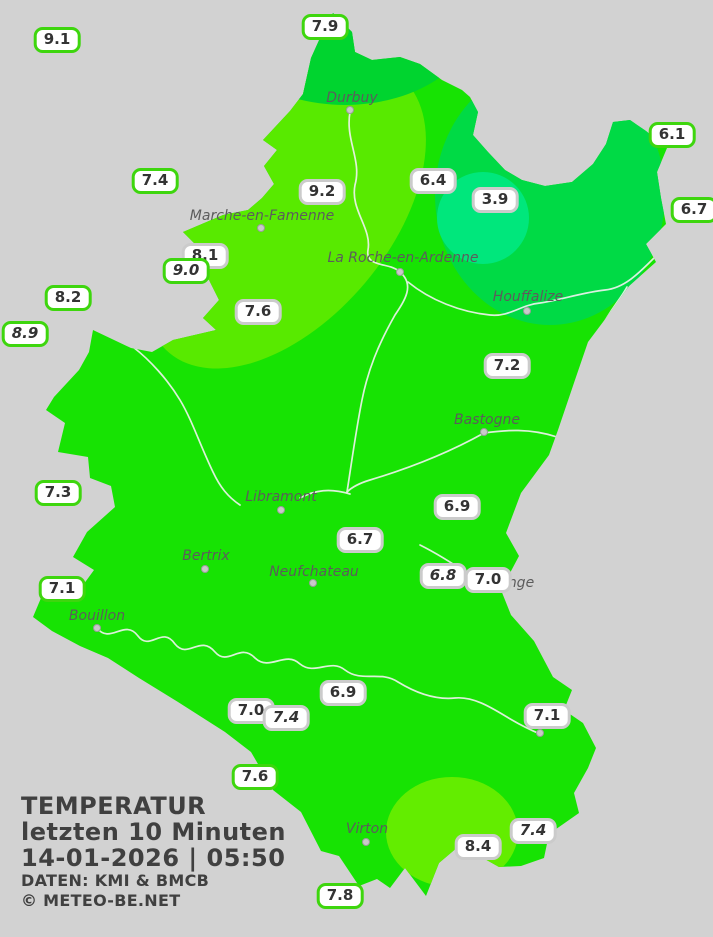 The image size is (713, 937). What do you see at coordinates (403, 258) in the screenshot?
I see `city-name-label: La Roche-en-Ardenne` at bounding box center [403, 258].